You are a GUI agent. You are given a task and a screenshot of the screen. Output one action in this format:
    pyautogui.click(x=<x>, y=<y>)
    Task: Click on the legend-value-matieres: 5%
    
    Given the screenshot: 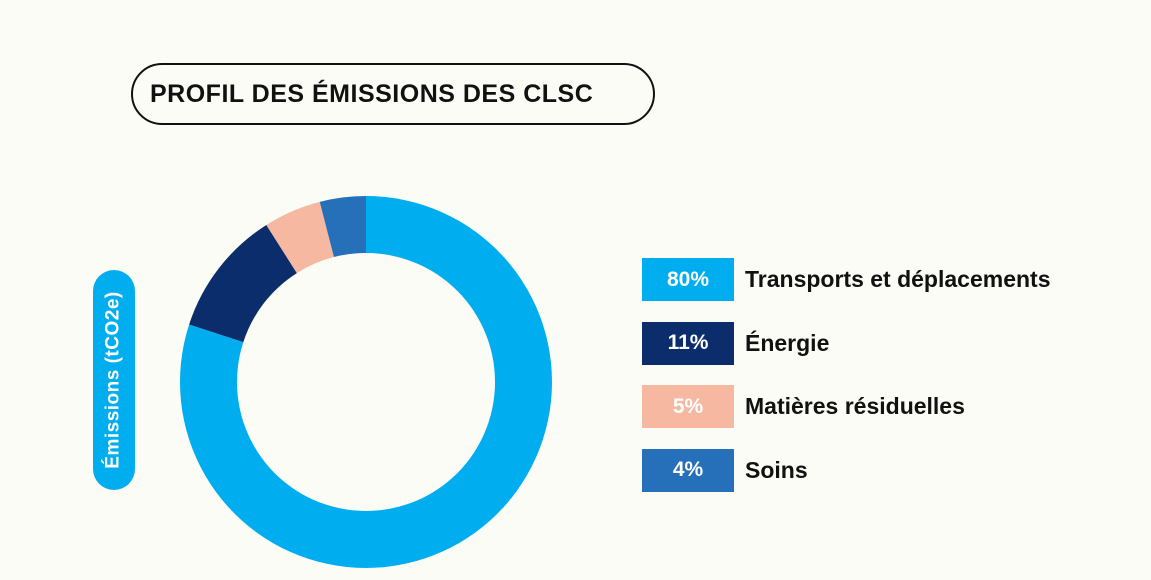 What is the action you would take?
    pyautogui.click(x=688, y=406)
    